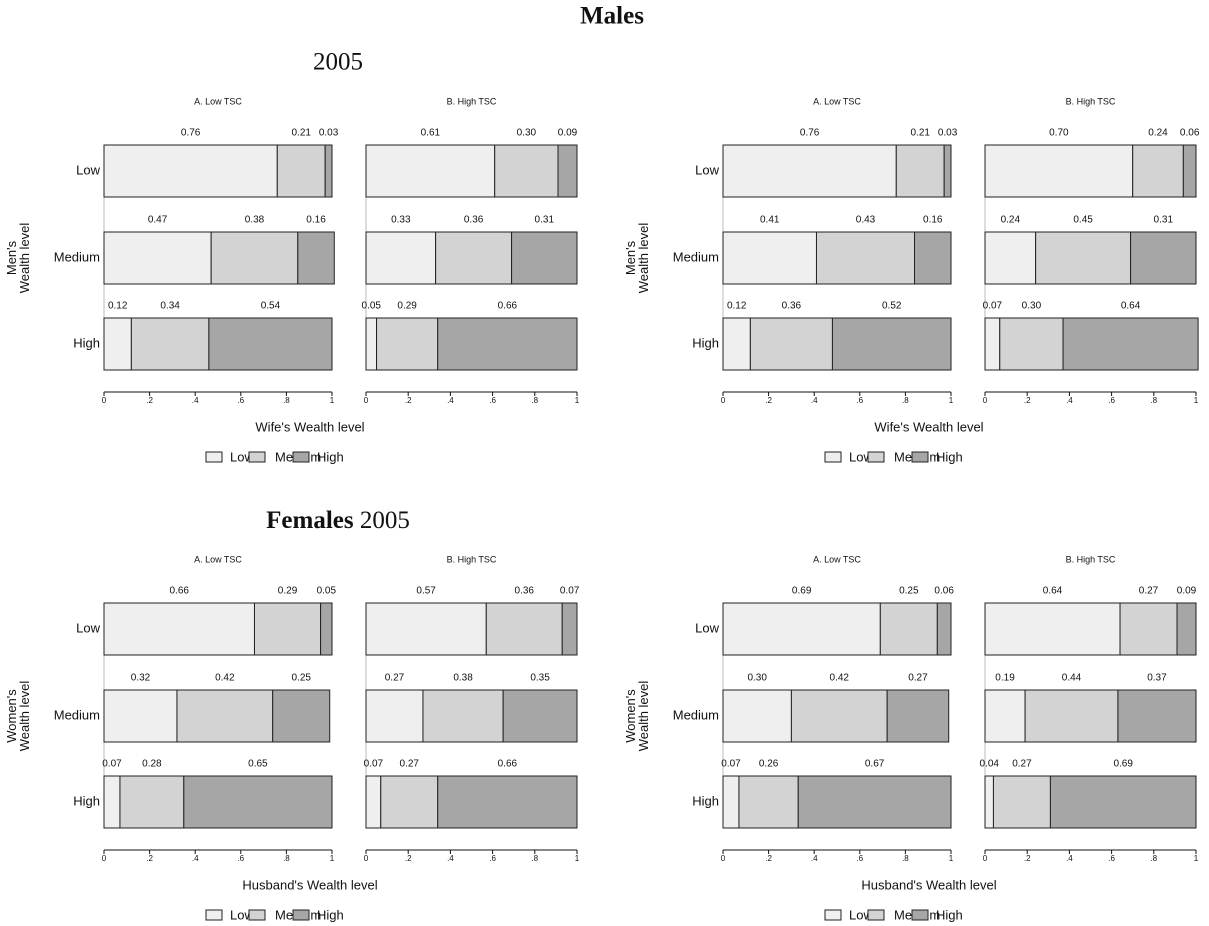  What do you see at coordinates (540, 678) in the screenshot?
I see `value-label: 0.35` at bounding box center [540, 678].